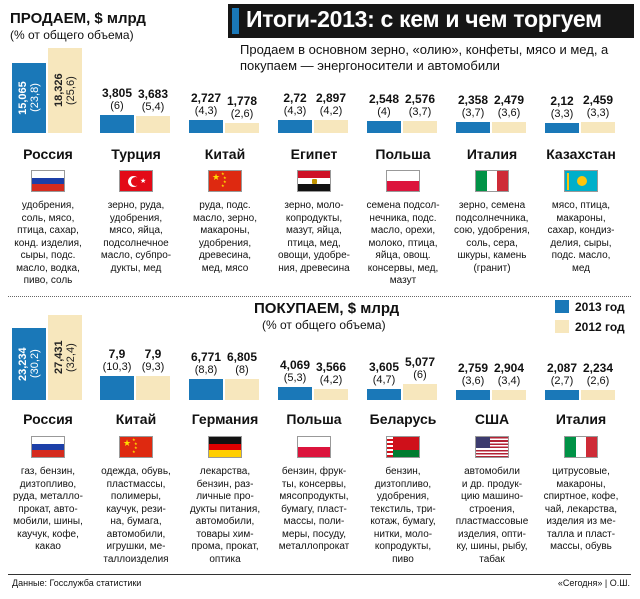 The image size is (640, 599). Describe the element at coordinates (581, 496) in the screenshot. I see `import-goods-line-6-2: спиртное, кофе,` at that location.